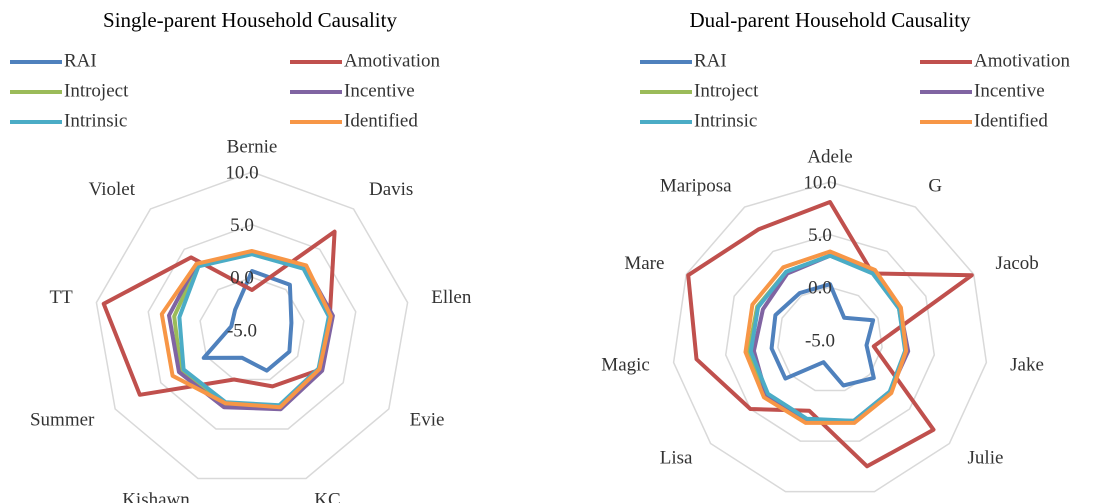 This screenshot has height=503, width=1108. I want to click on category-label: Julie, so click(986, 458).